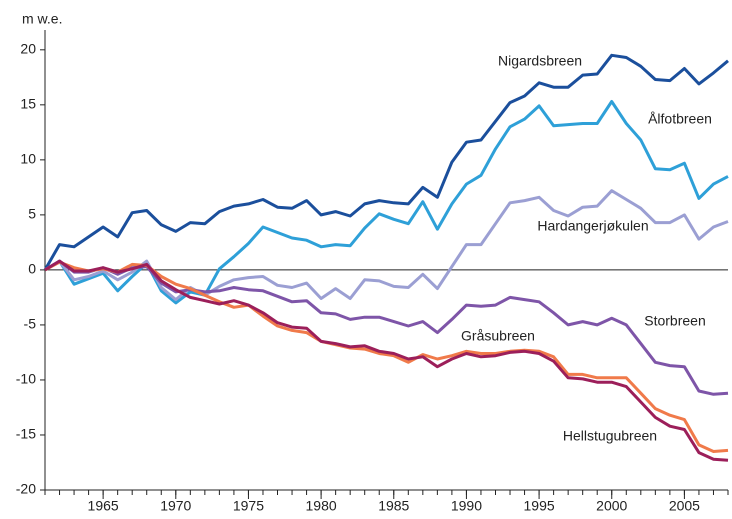  What do you see at coordinates (32, 214) in the screenshot?
I see `y-tick-label: 5` at bounding box center [32, 214].